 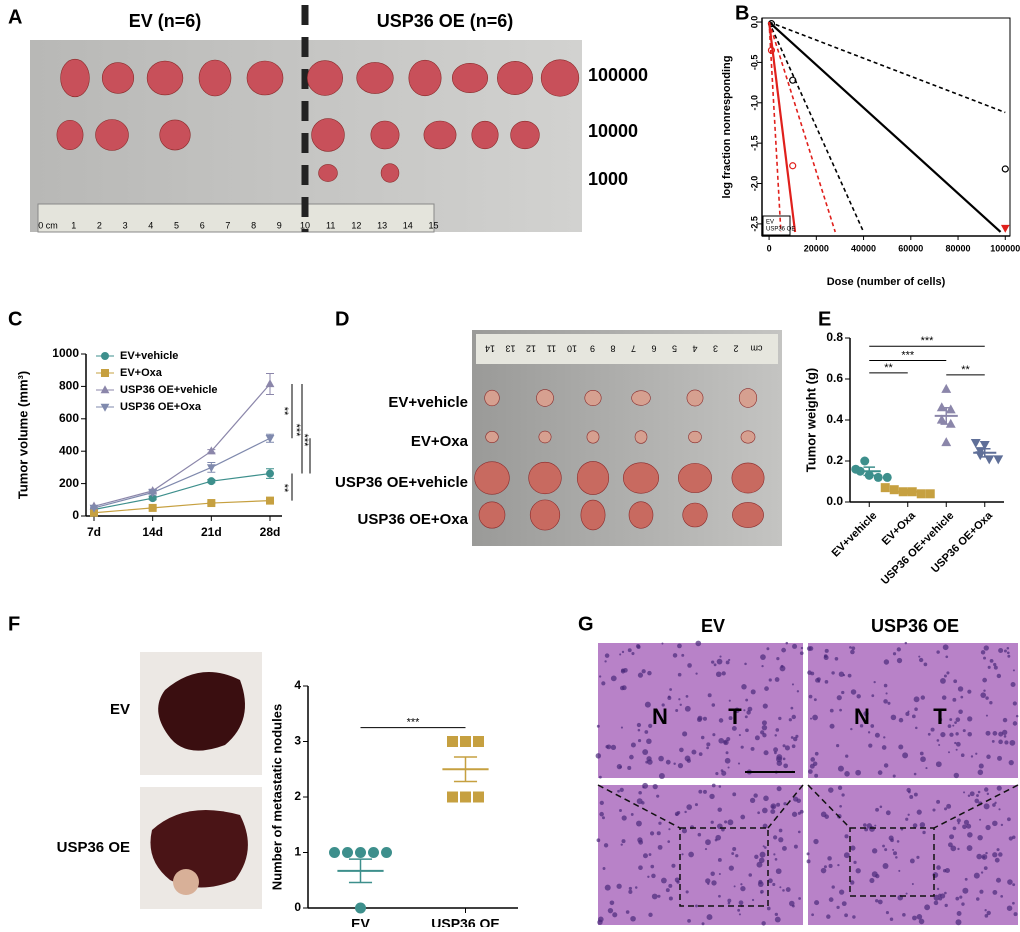 I want to click on series-line, so click(x=182, y=445).